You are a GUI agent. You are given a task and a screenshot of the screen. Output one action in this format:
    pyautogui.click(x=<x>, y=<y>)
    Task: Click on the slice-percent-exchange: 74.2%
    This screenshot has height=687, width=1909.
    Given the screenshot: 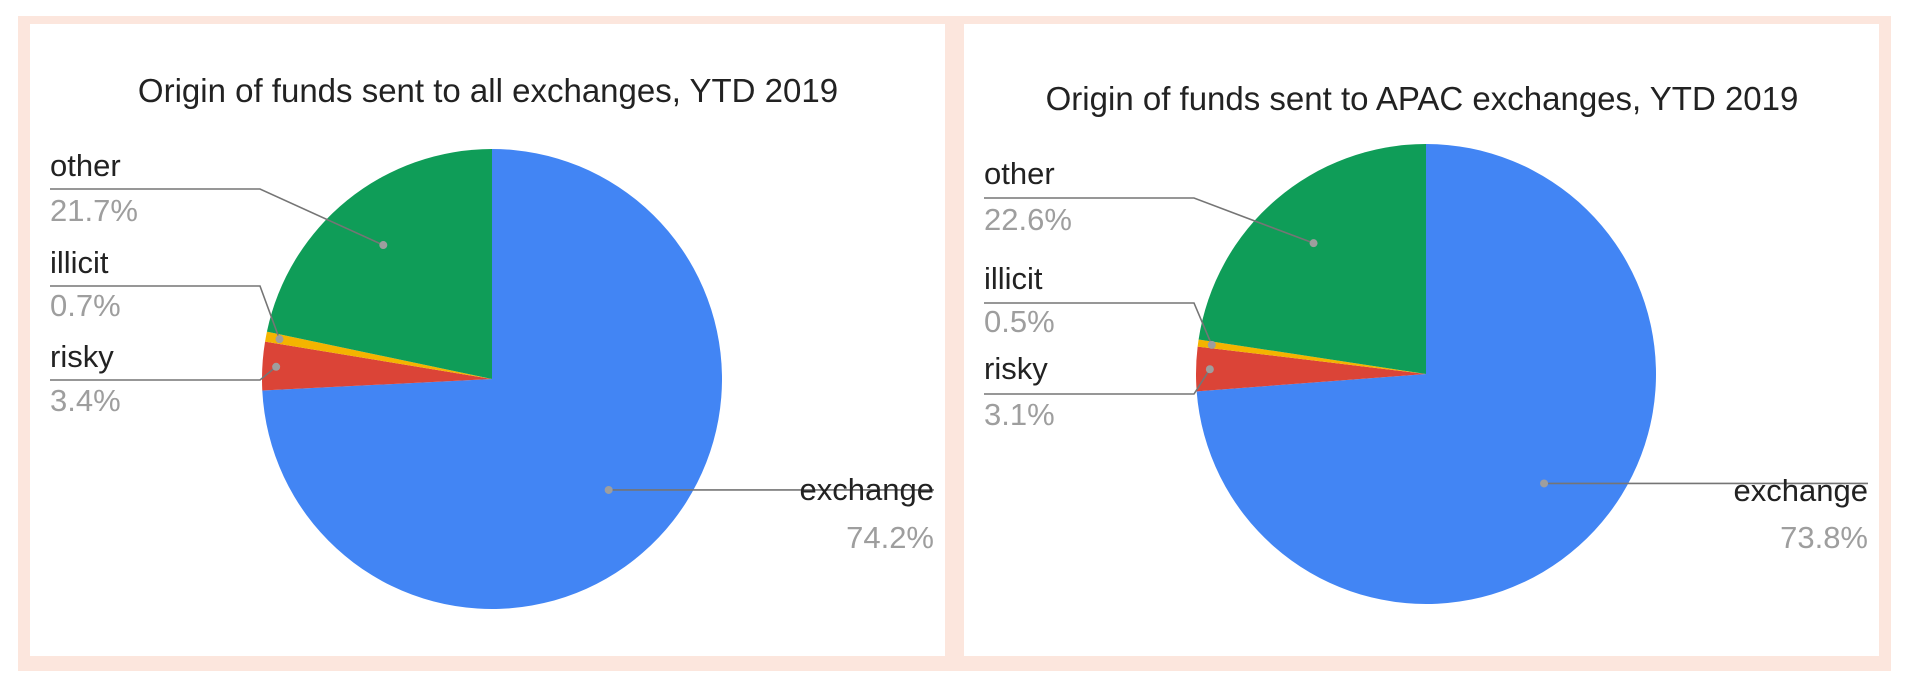 What is the action you would take?
    pyautogui.click(x=890, y=537)
    